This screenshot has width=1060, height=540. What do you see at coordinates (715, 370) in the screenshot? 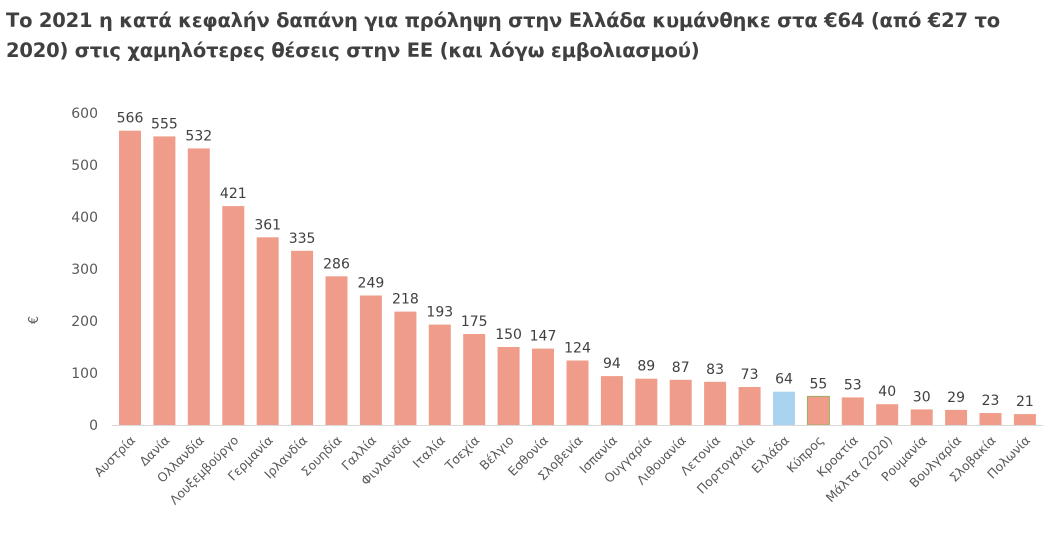
I see `data-label: 83` at bounding box center [715, 370].